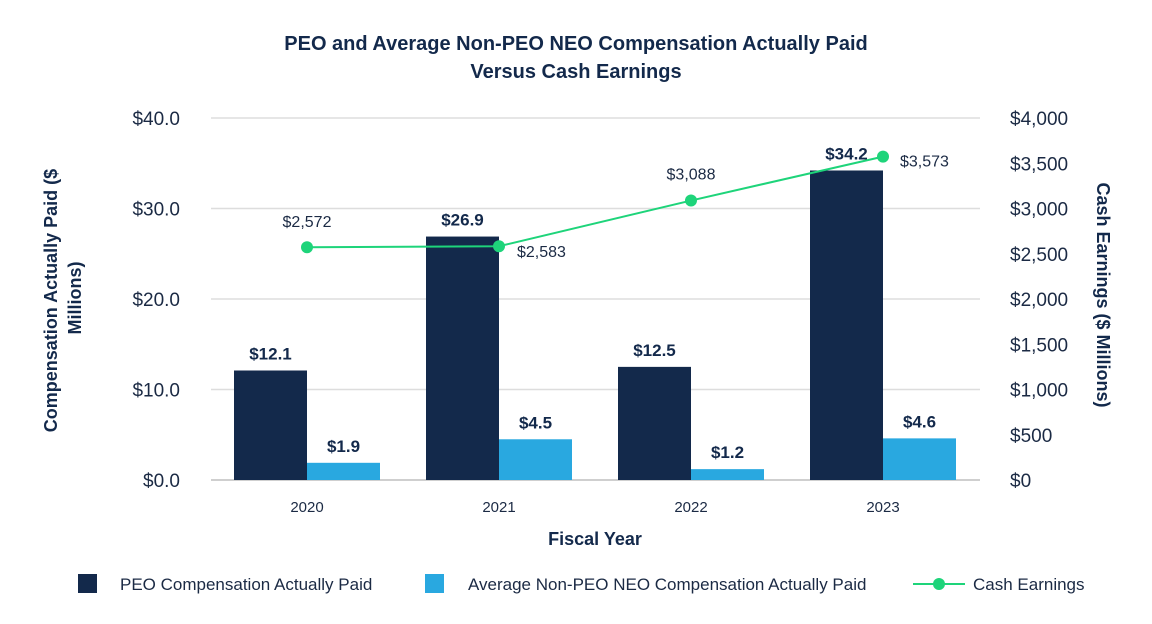  Describe the element at coordinates (270, 353) in the screenshot. I see `bar-data-label: $12.1` at that location.